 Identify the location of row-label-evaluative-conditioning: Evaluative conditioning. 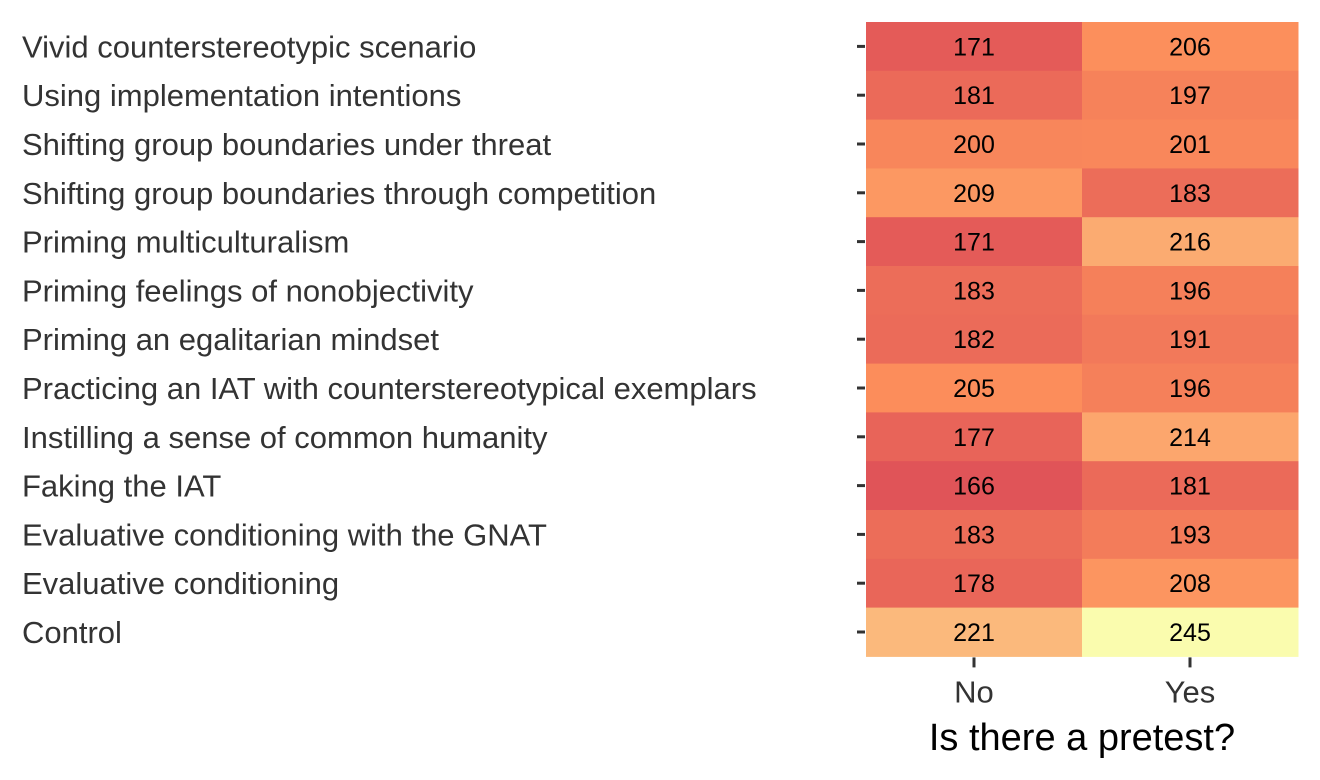
(180, 583).